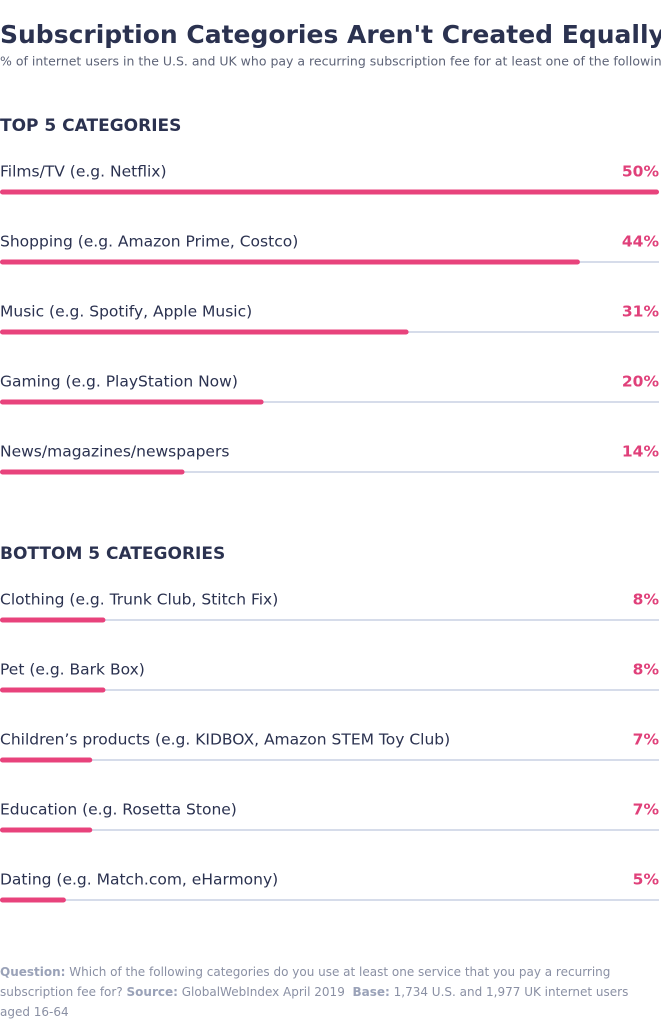 This screenshot has height=1024, width=661. What do you see at coordinates (83, 172) in the screenshot?
I see `category-label: Films/TV (e.g. Netflix)` at bounding box center [83, 172].